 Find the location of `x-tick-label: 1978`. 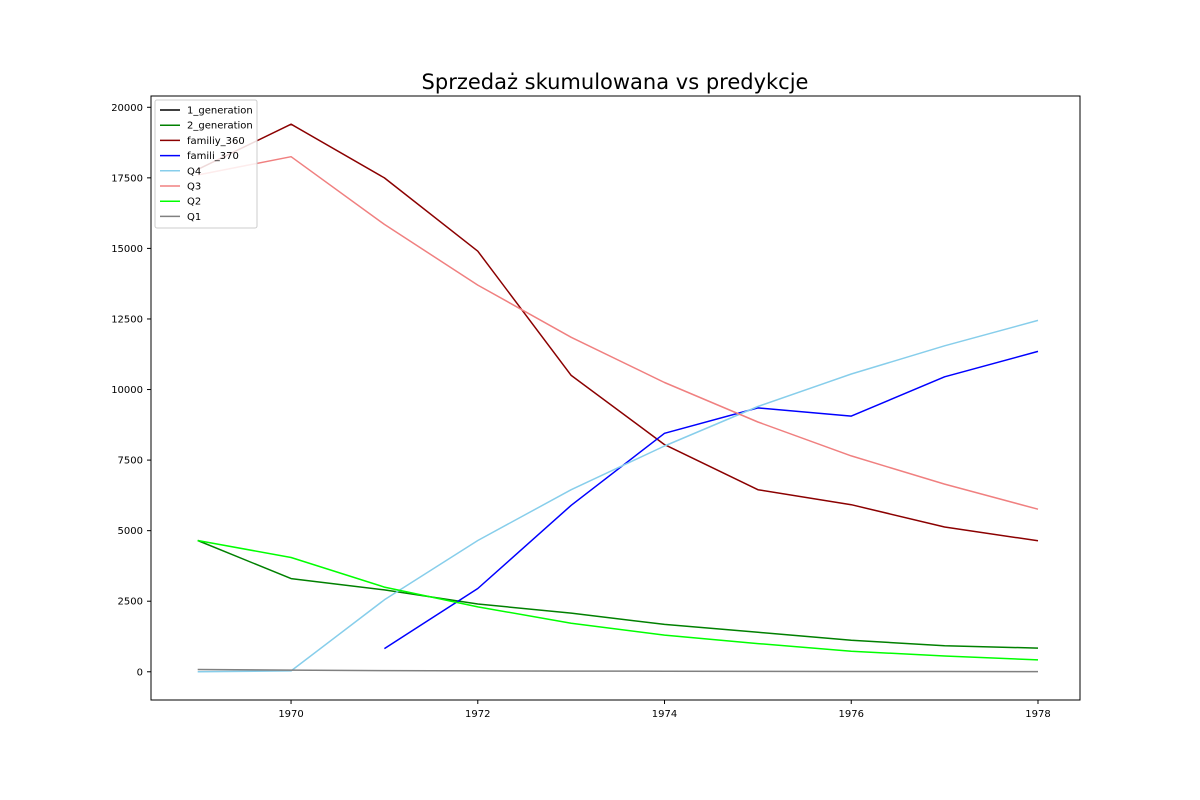

x-tick-label: 1978 is located at coordinates (1037, 714).